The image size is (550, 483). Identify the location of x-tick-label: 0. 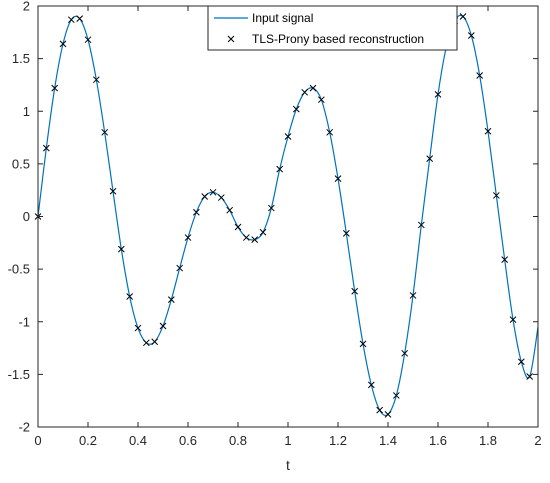
(37, 440).